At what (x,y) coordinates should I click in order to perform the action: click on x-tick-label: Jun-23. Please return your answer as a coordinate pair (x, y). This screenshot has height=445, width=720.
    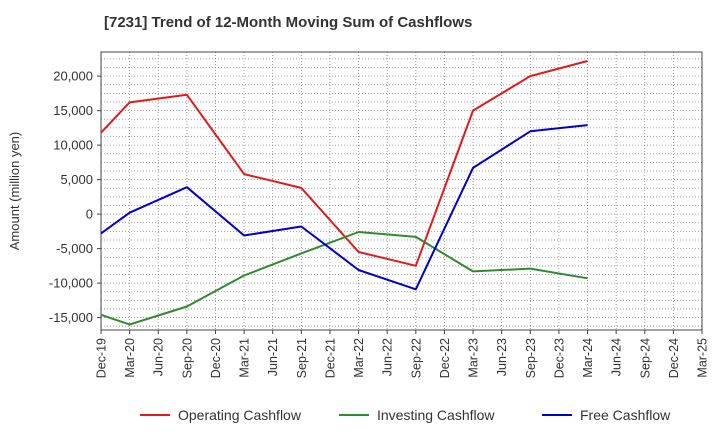
    Looking at the image, I should click on (502, 357).